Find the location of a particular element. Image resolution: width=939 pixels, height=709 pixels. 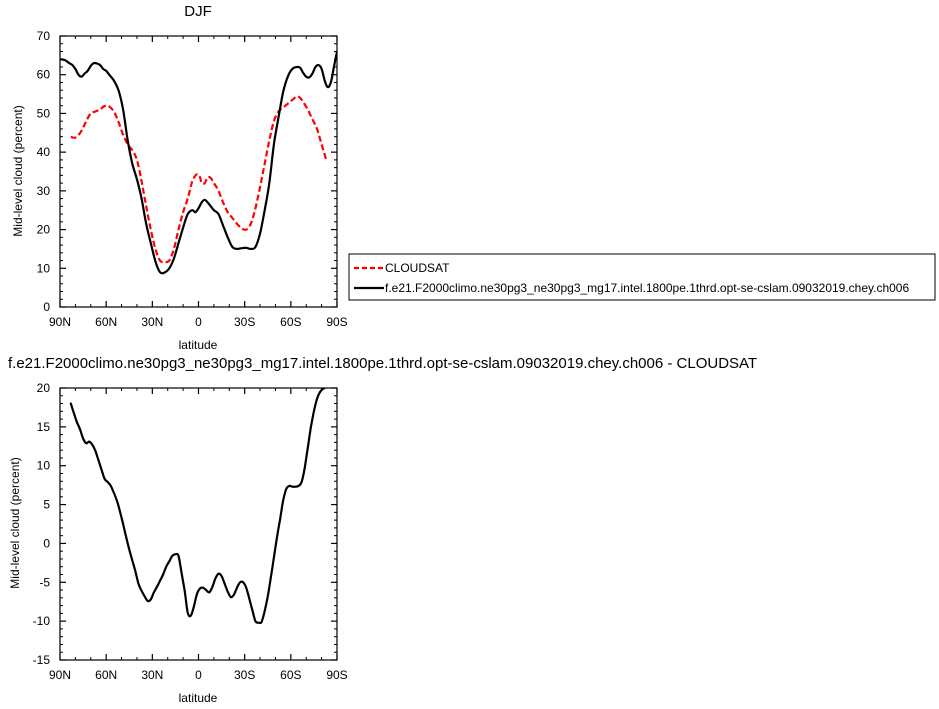

y-tick-label: 5 is located at coordinates (46, 505).